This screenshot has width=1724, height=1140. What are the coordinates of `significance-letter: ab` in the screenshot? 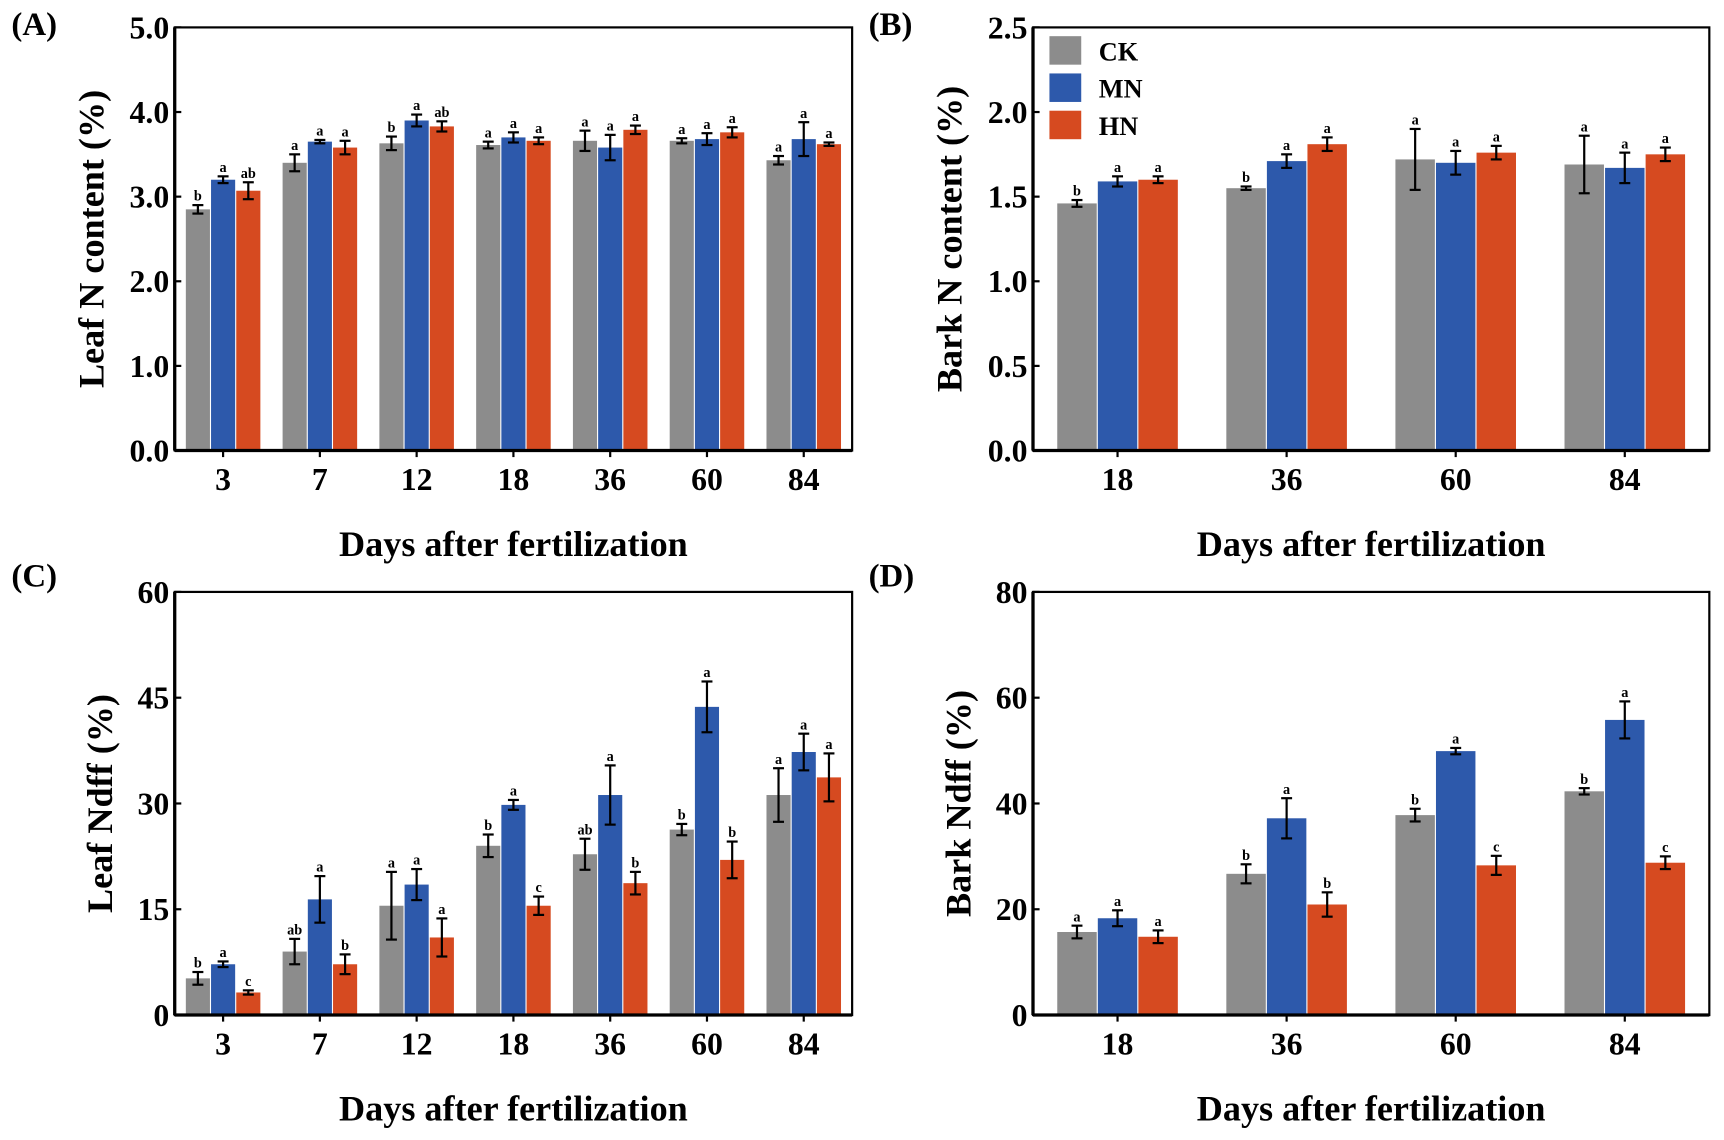 It's located at (248, 174).